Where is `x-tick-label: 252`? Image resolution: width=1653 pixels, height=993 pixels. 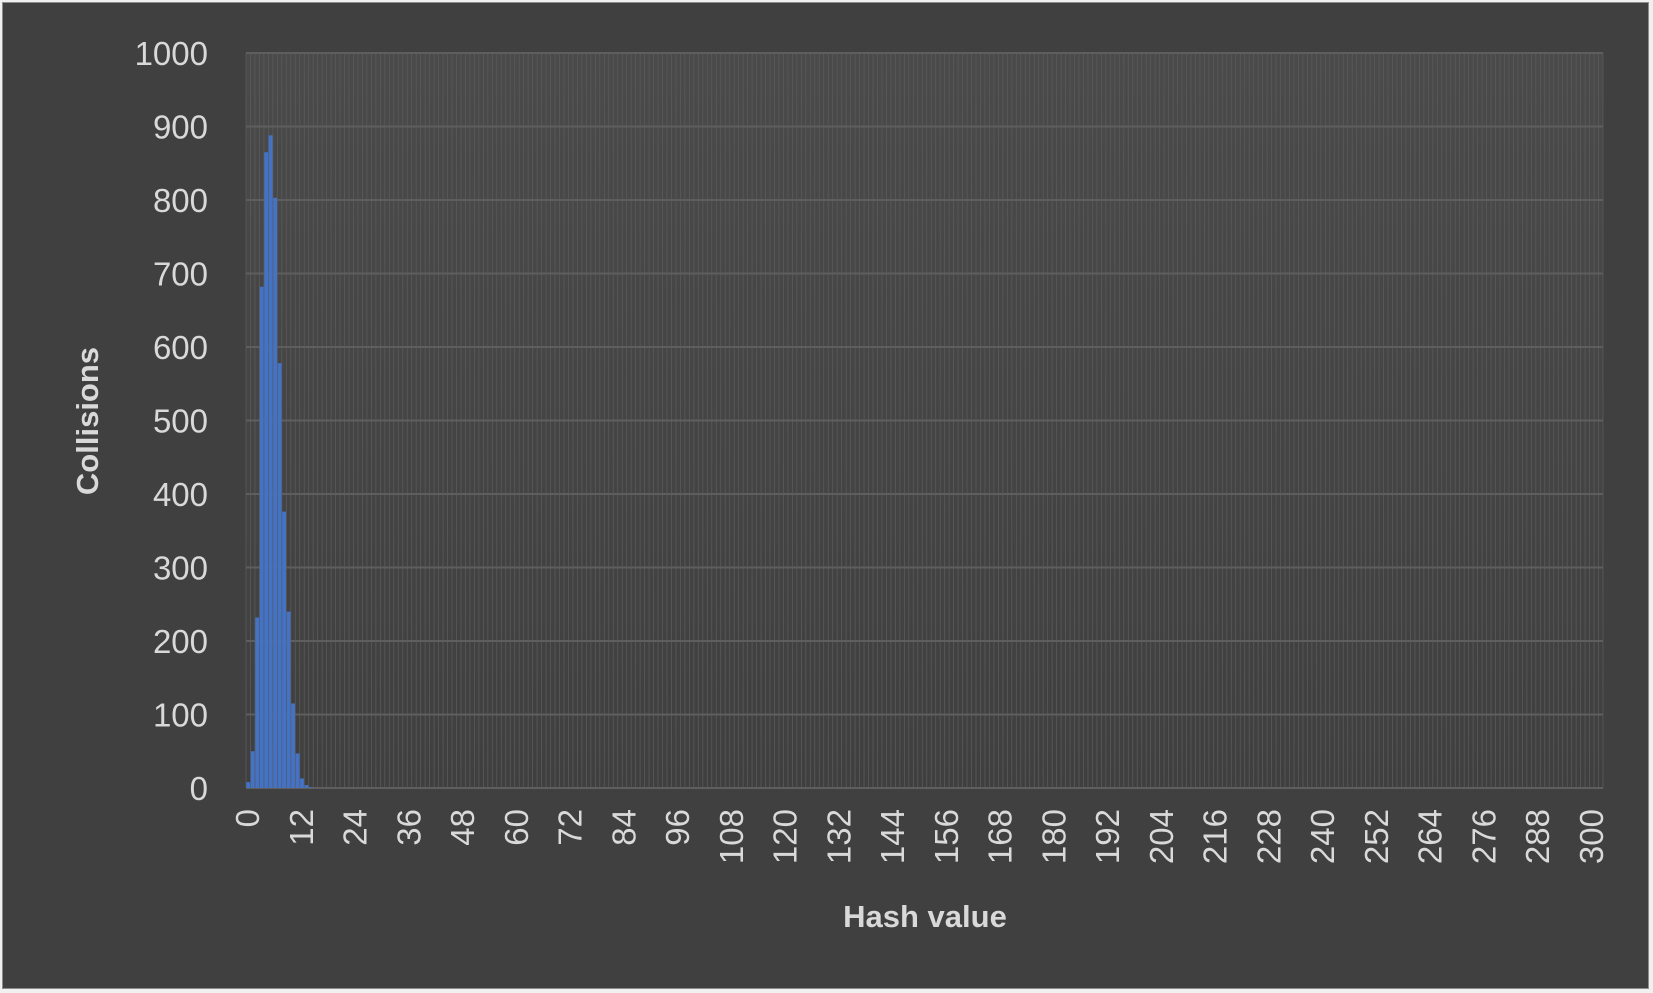 x-tick-label: 252 is located at coordinates (1376, 836).